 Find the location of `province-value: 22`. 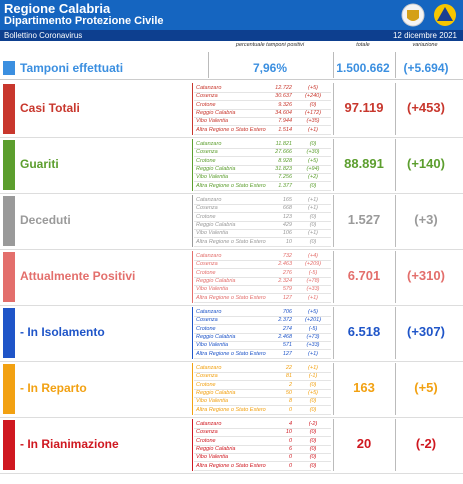

province-value: 22 is located at coordinates (288, 368).